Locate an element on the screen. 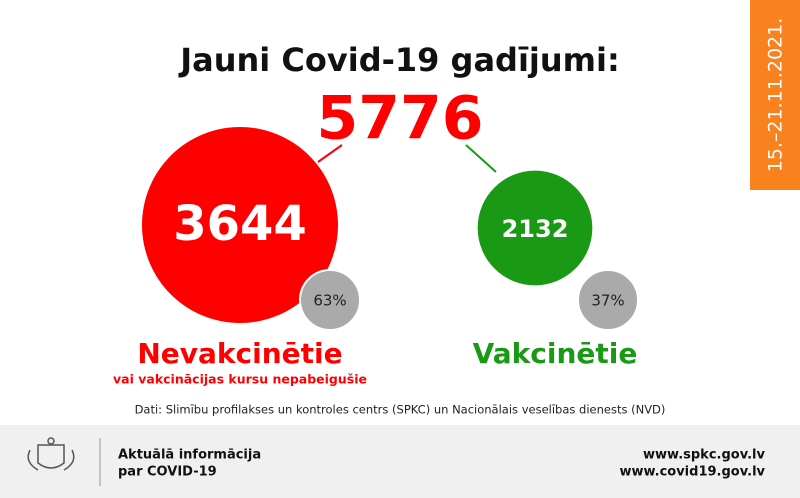 The height and width of the screenshot is (498, 800). group-label: Nevakcinētie is located at coordinates (239, 353).